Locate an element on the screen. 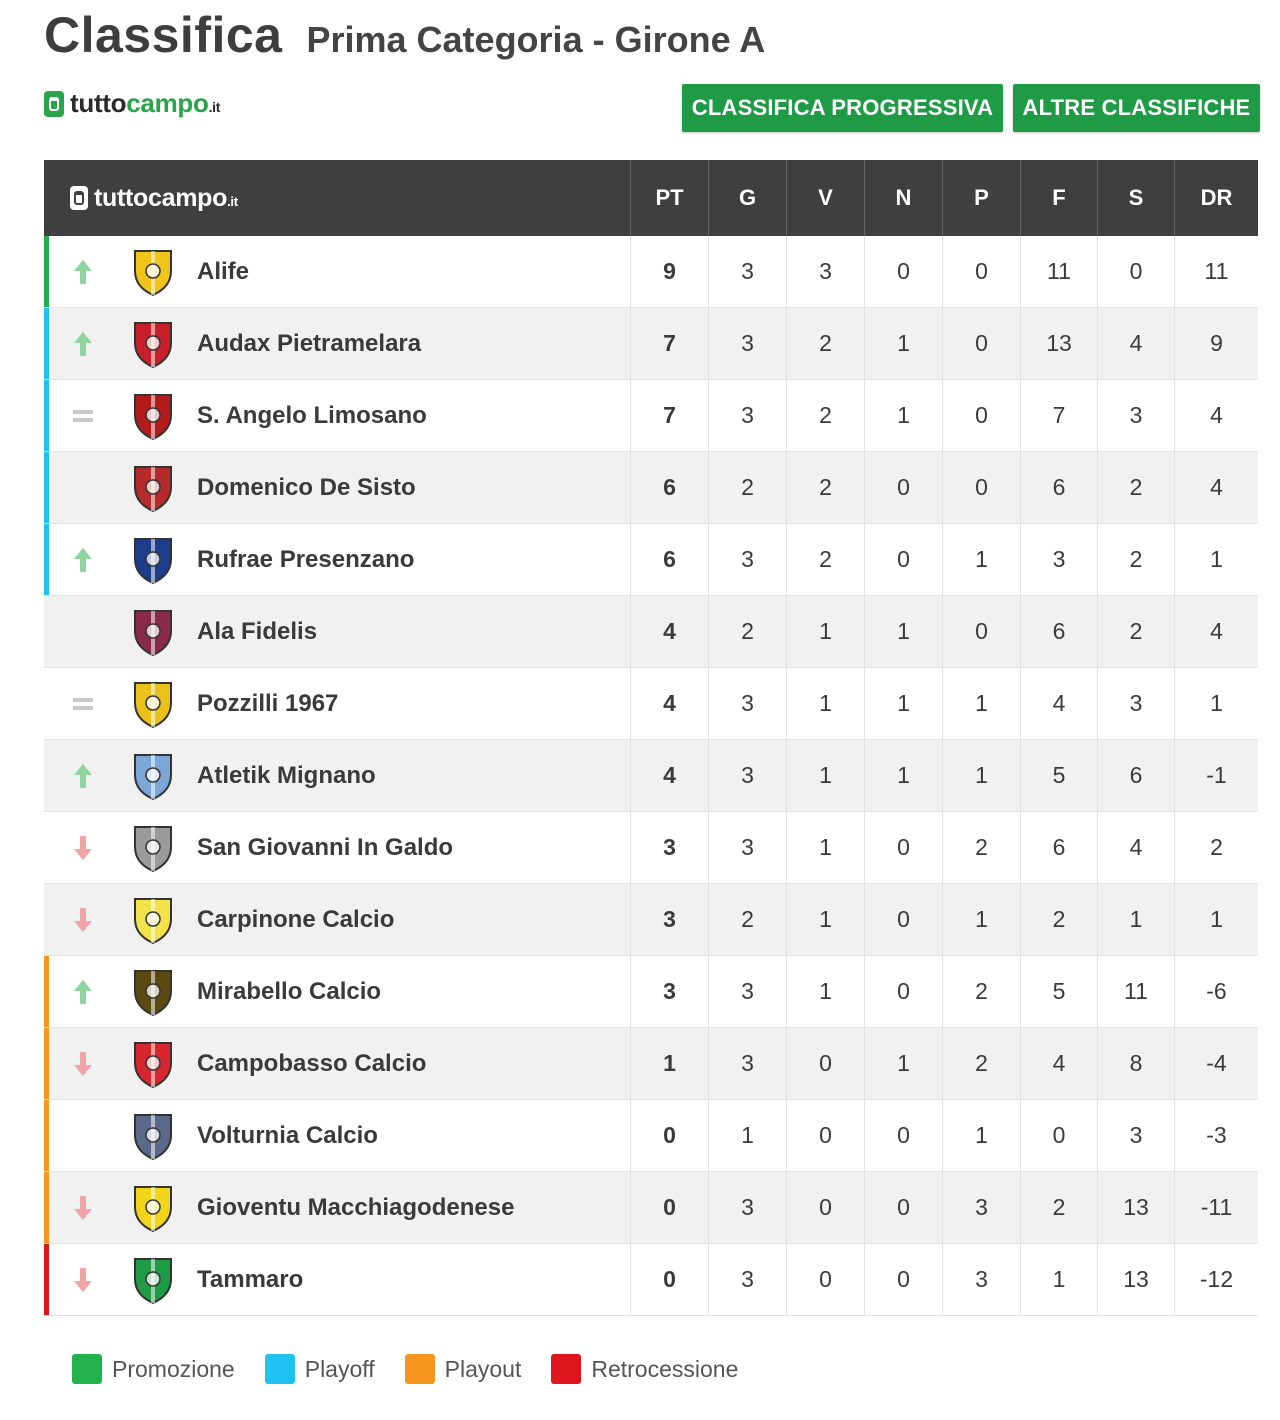 This screenshot has height=1420, width=1280. team-name: Atletik Mignano is located at coordinates (286, 775).